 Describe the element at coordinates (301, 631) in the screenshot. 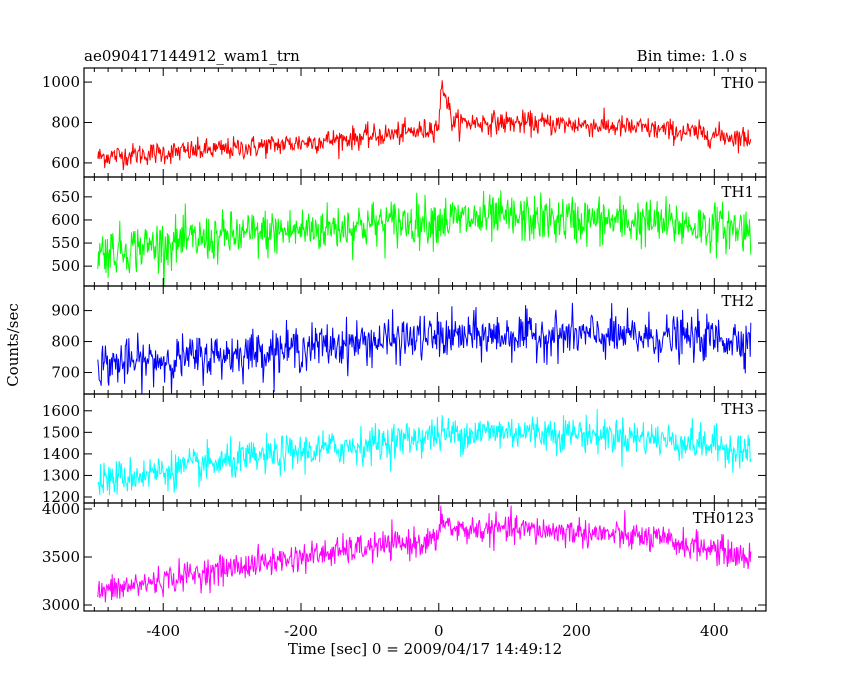

I see `x-tick-label: -200` at that location.